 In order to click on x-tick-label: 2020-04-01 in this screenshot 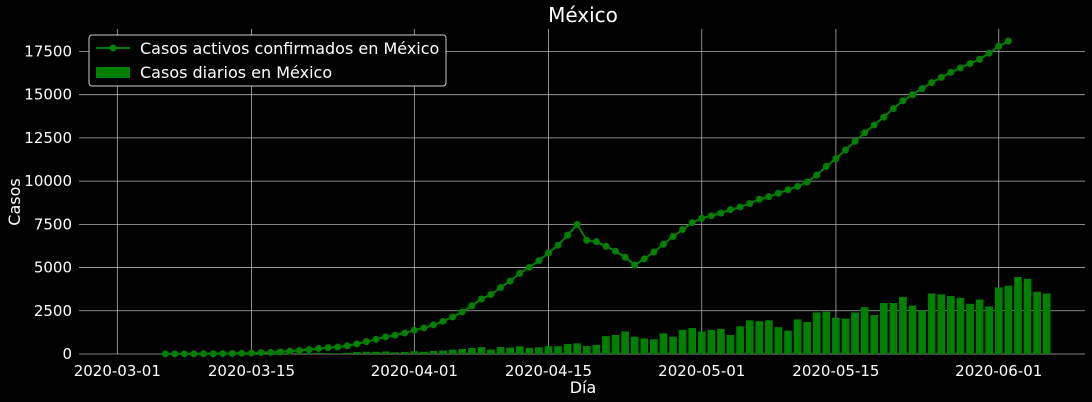, I will do `click(414, 371)`.